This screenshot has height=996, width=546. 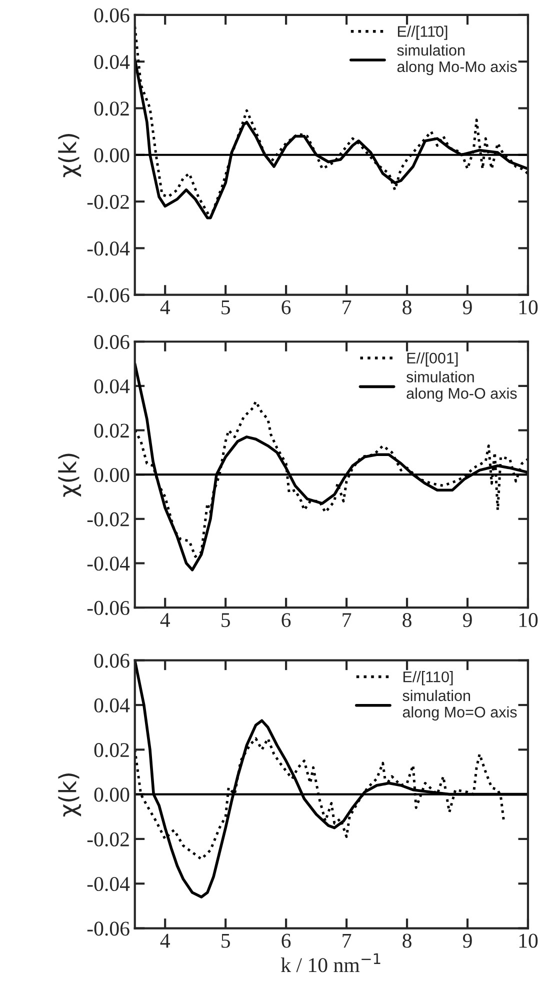 What do you see at coordinates (330, 962) in the screenshot?
I see `x-axis-title: k / 10 nm$^{−1}$` at bounding box center [330, 962].